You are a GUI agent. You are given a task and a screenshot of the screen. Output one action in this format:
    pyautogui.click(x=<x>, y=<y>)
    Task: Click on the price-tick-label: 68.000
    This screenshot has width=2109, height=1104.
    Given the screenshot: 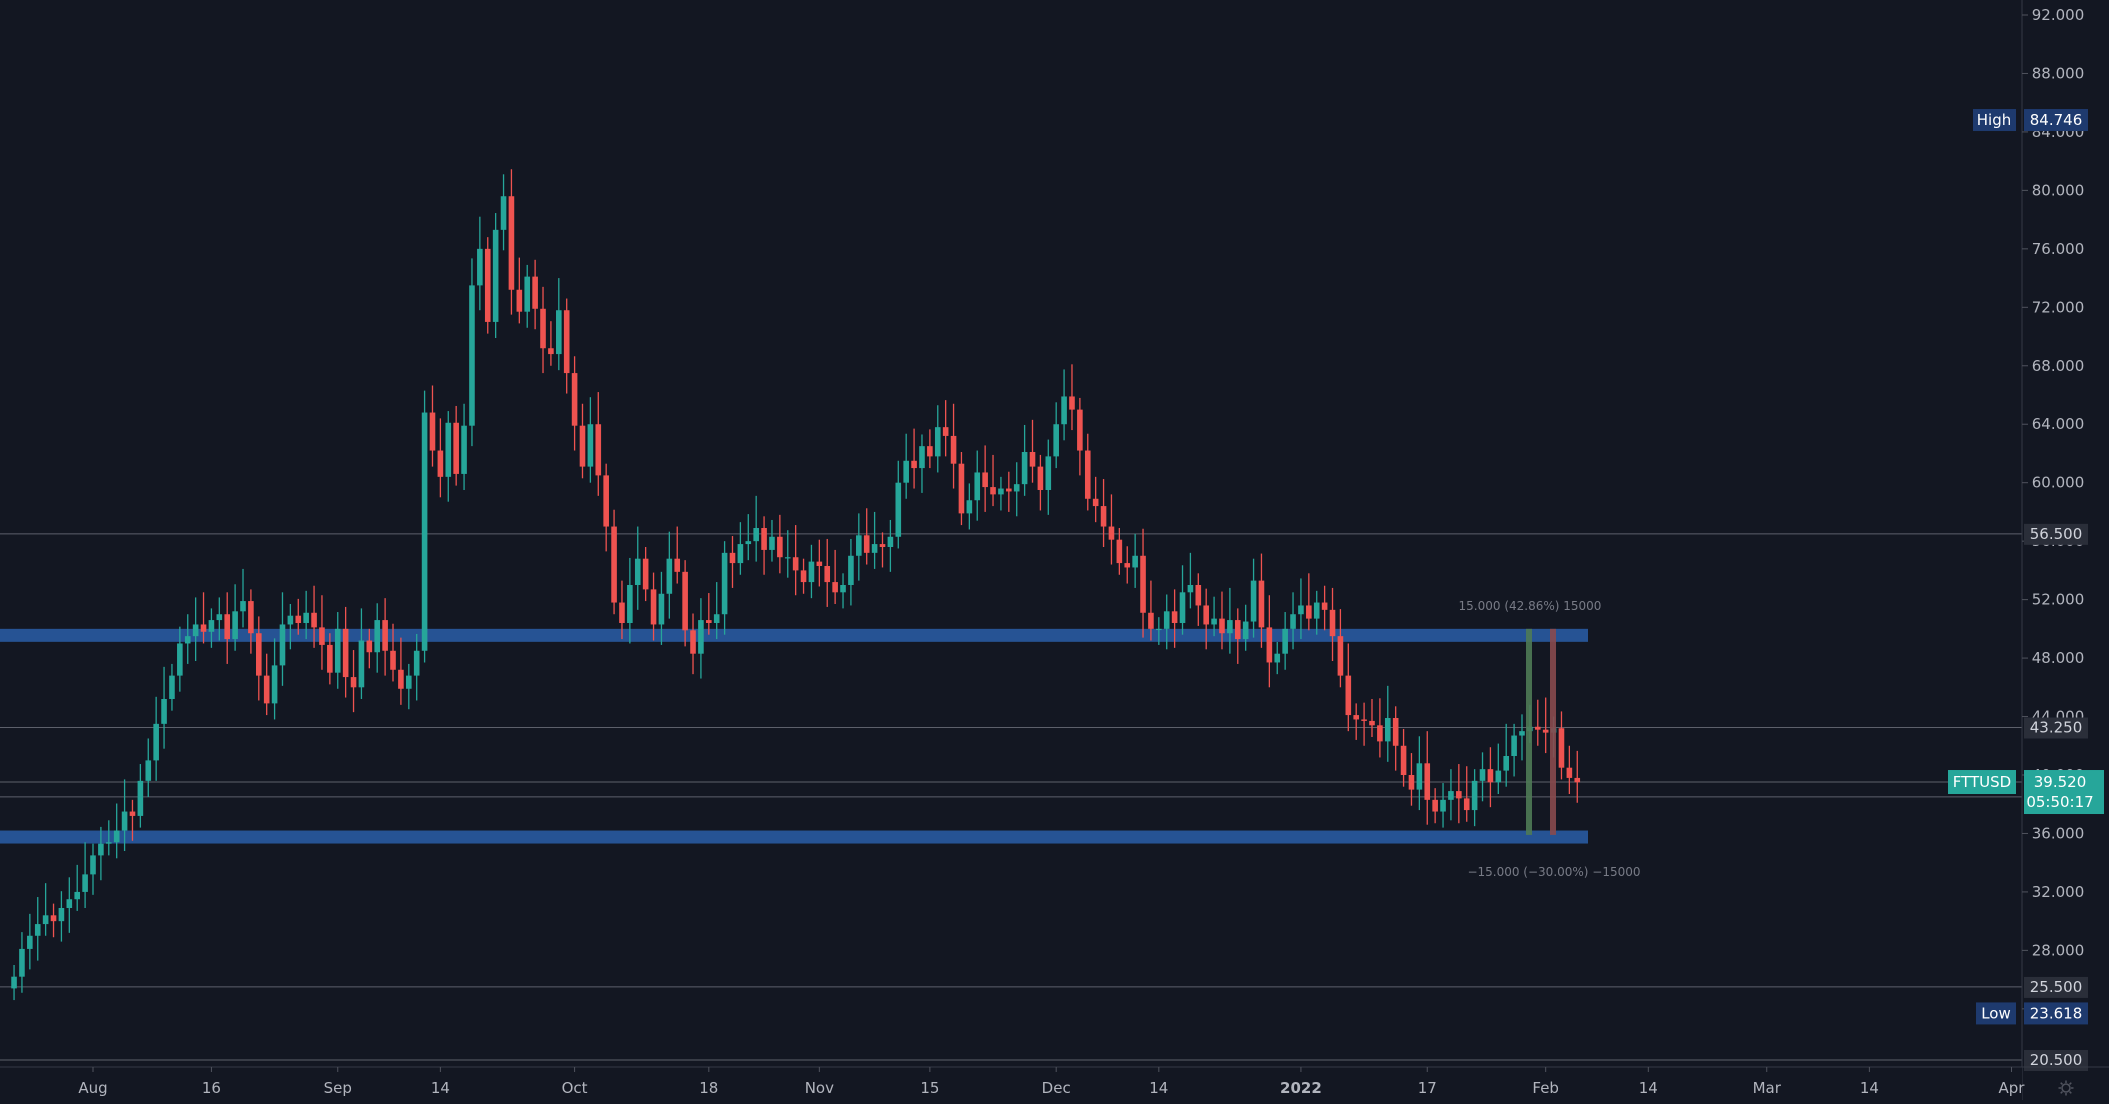 What is the action you would take?
    pyautogui.click(x=2058, y=366)
    